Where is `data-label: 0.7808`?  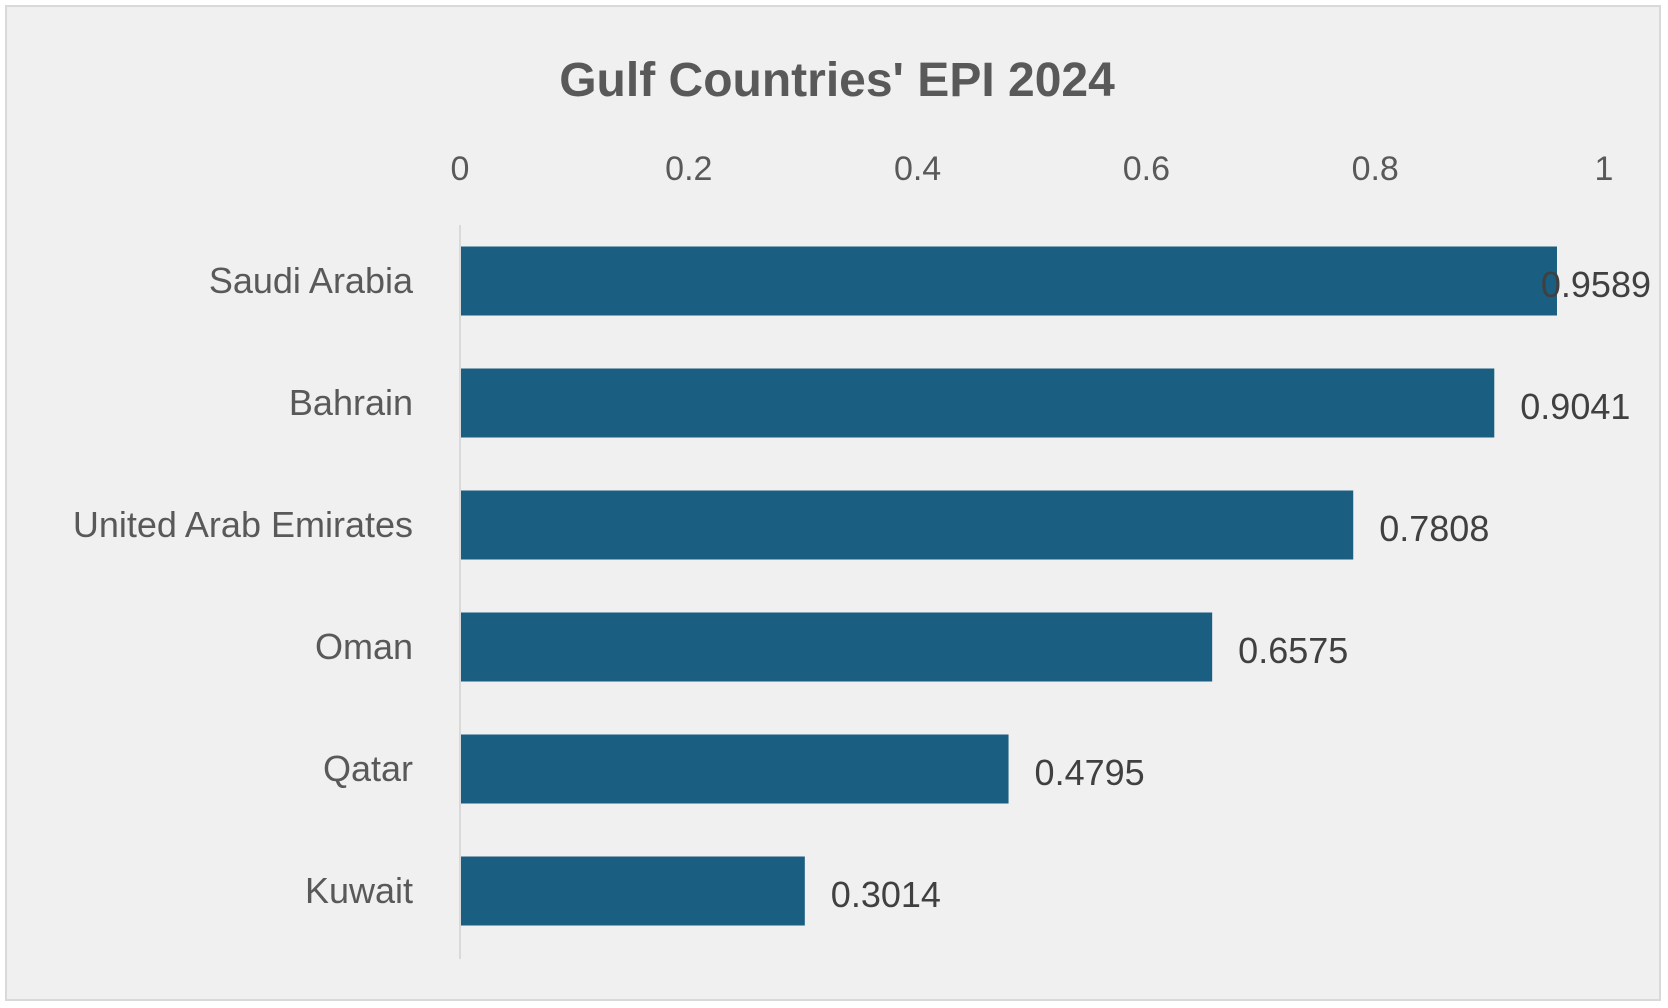
data-label: 0.7808 is located at coordinates (1434, 528).